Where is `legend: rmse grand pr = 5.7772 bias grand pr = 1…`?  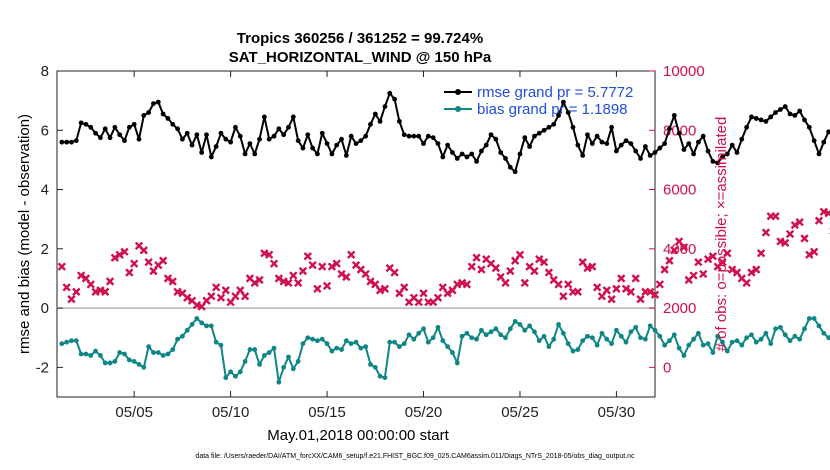
legend: rmse grand pr = 5.7772 bias grand pr = 1… is located at coordinates (538, 101).